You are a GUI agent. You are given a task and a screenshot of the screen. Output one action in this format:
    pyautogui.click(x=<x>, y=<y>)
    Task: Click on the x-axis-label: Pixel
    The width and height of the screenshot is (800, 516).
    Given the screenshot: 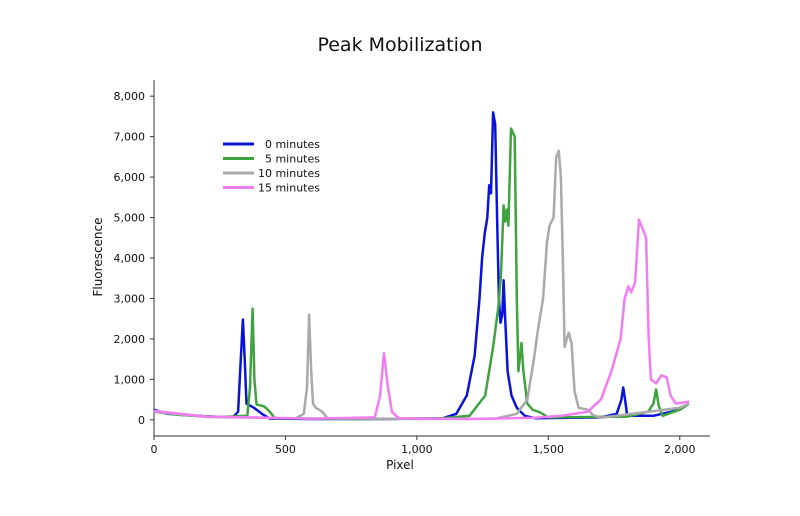 What is the action you would take?
    pyautogui.click(x=400, y=465)
    